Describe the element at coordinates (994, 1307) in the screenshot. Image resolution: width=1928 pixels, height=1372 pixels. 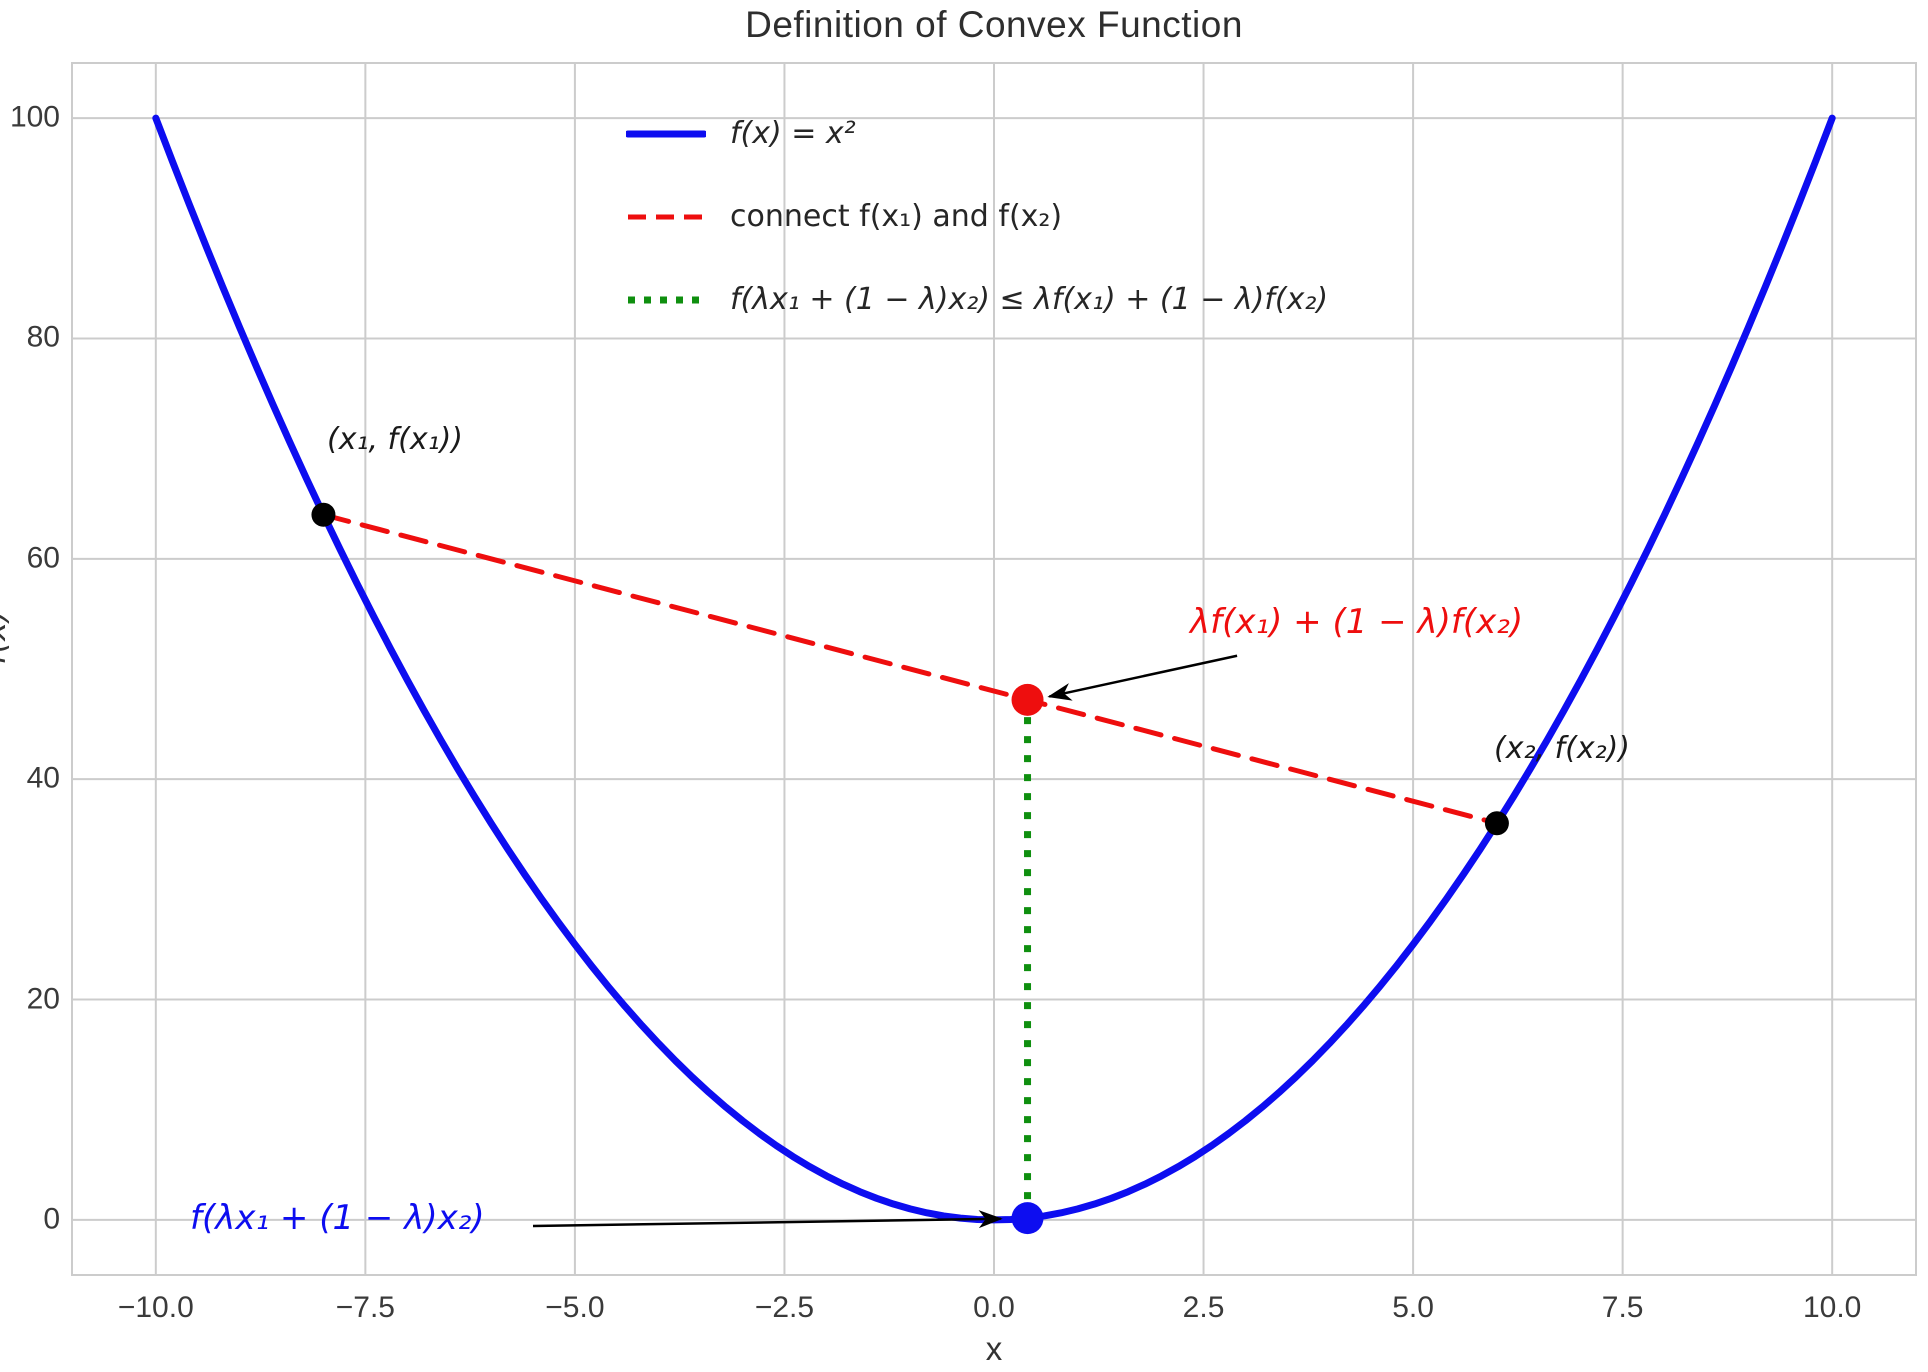
I see `x-tick-label: 0.0` at that location.